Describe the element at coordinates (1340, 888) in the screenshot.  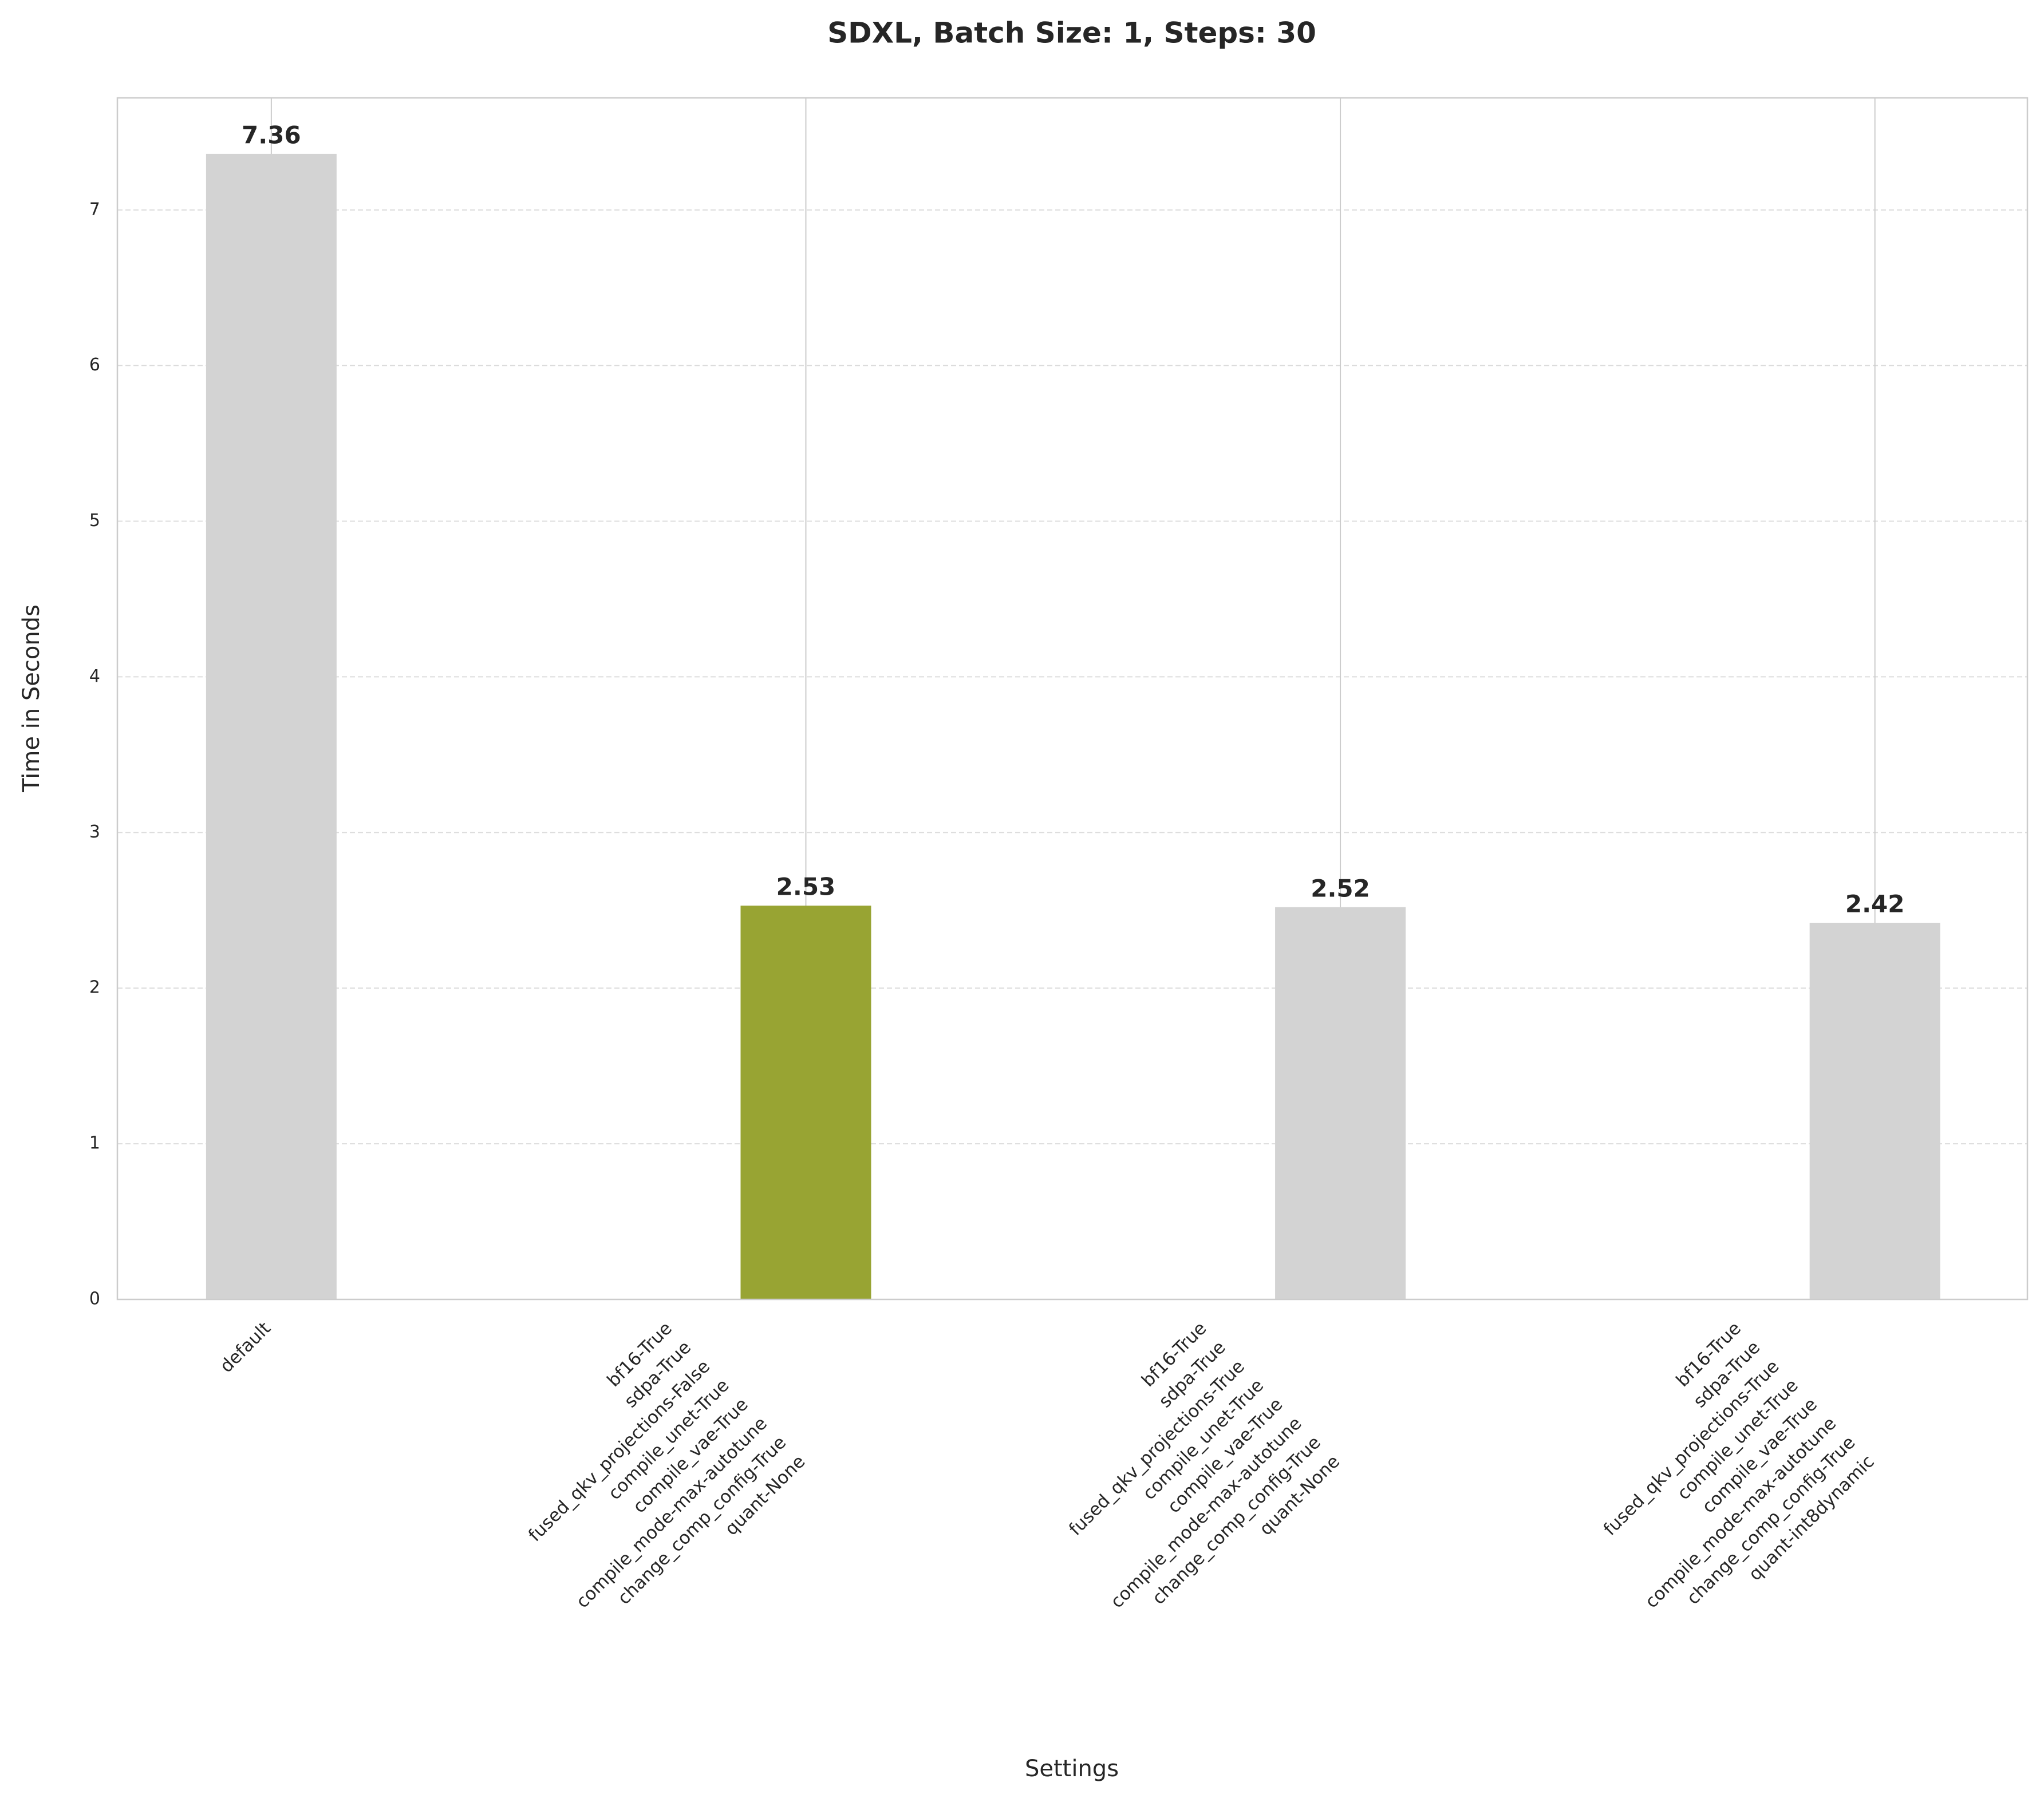
I see `value-label: 2.52` at that location.